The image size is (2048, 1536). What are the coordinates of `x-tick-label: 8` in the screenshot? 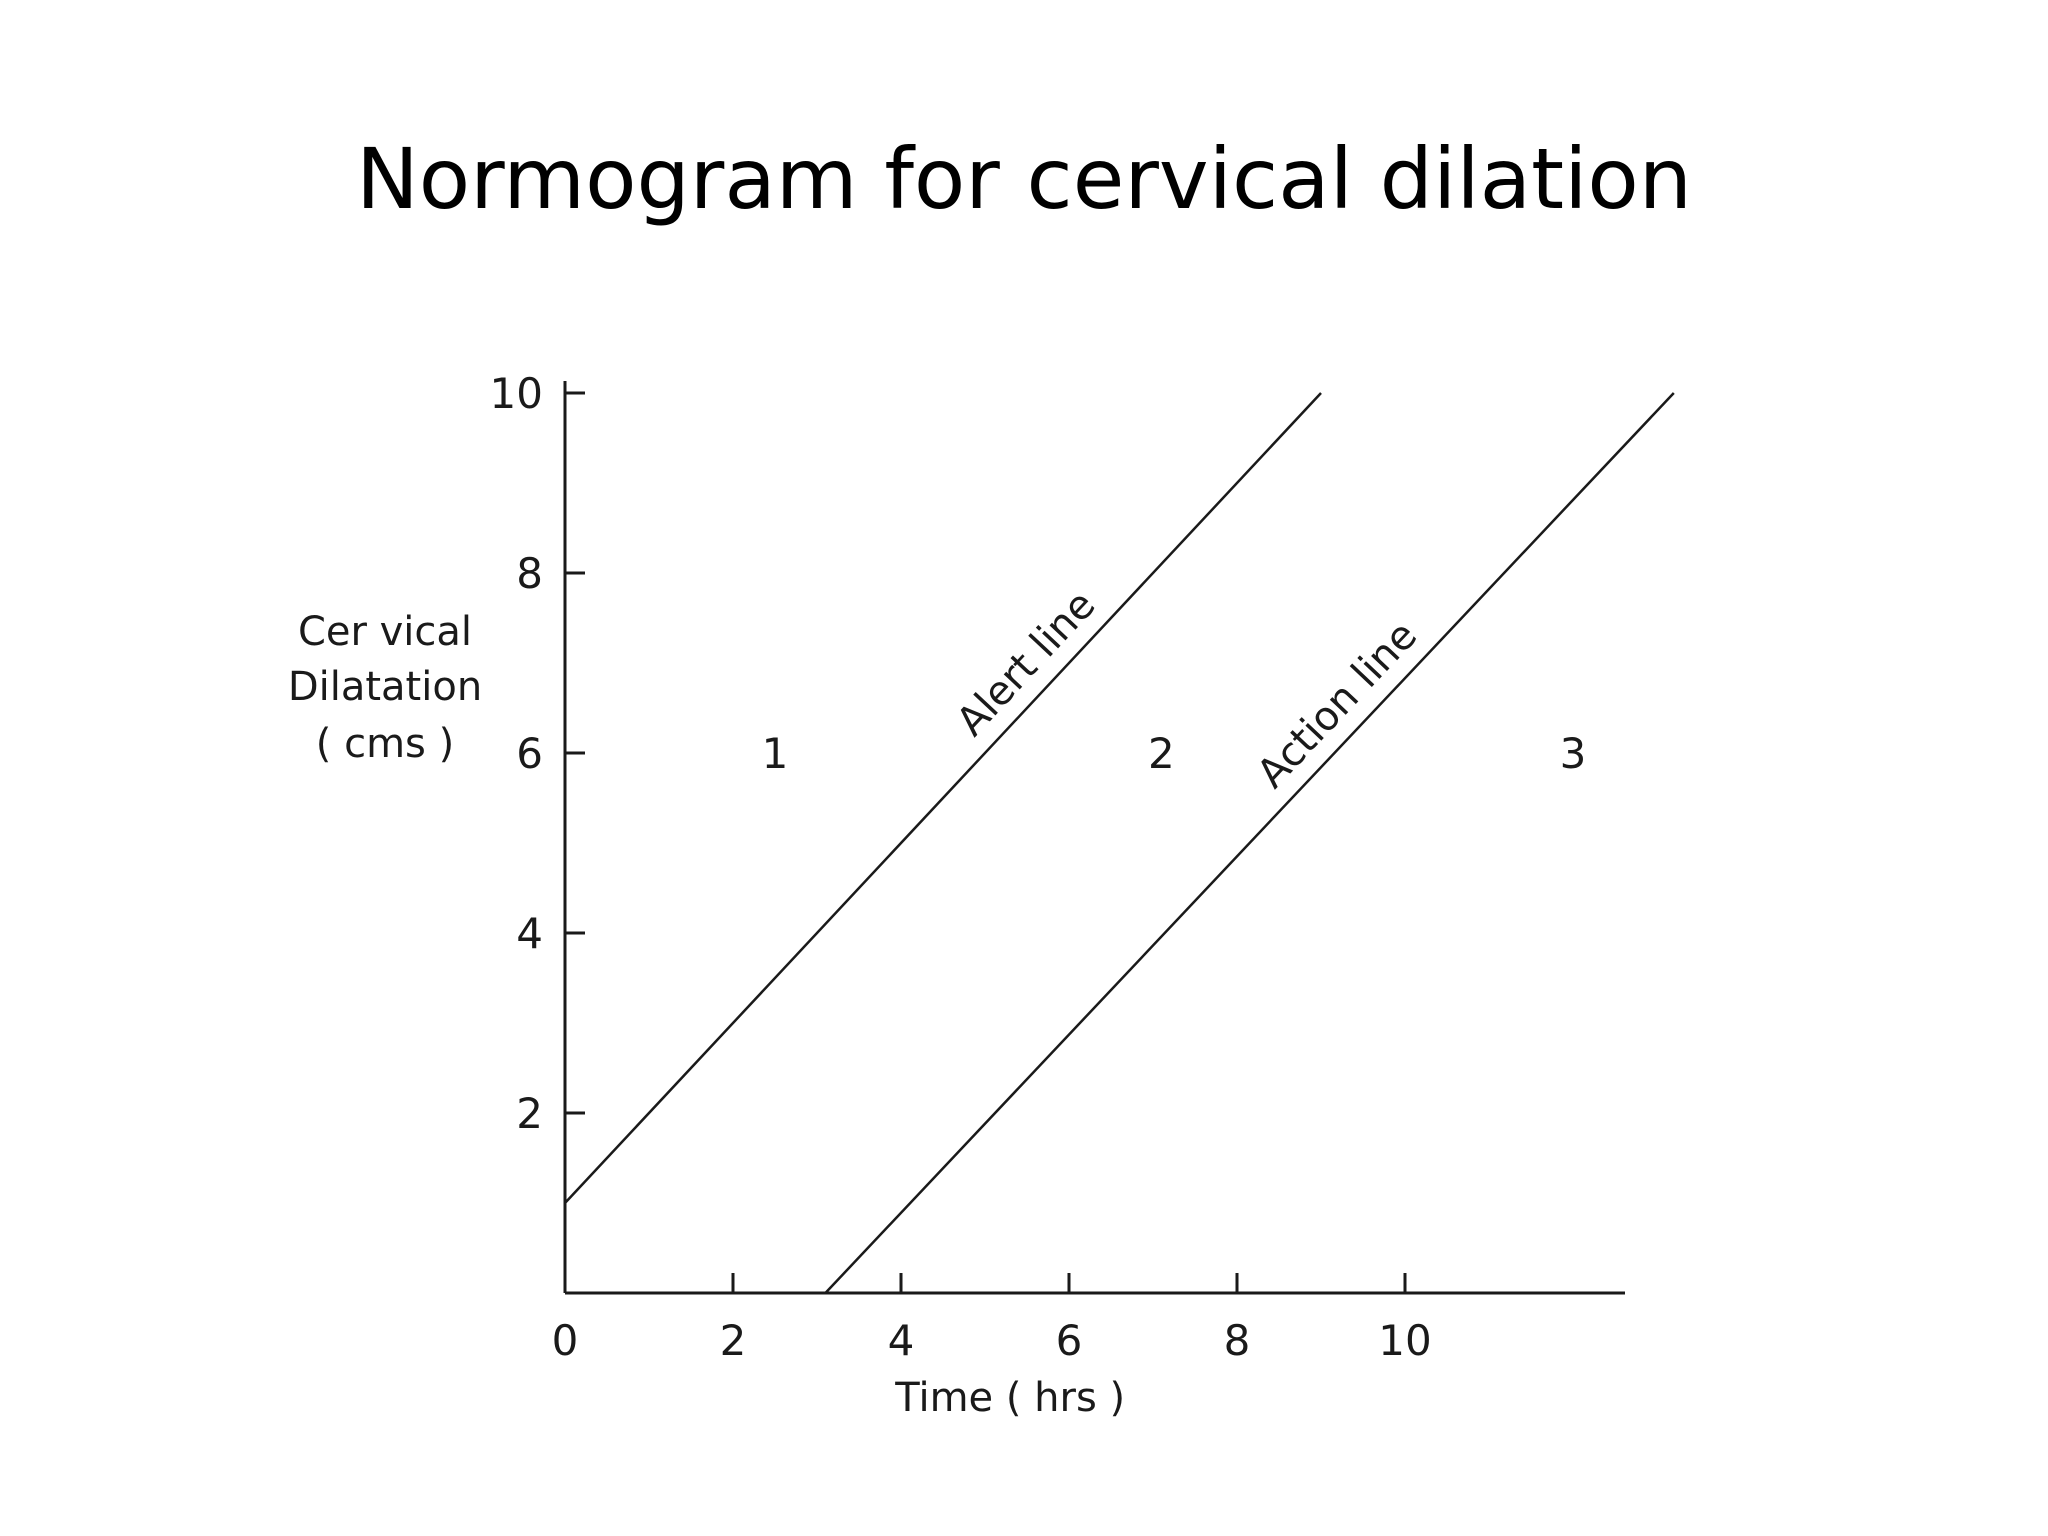 It's located at (1237, 1340).